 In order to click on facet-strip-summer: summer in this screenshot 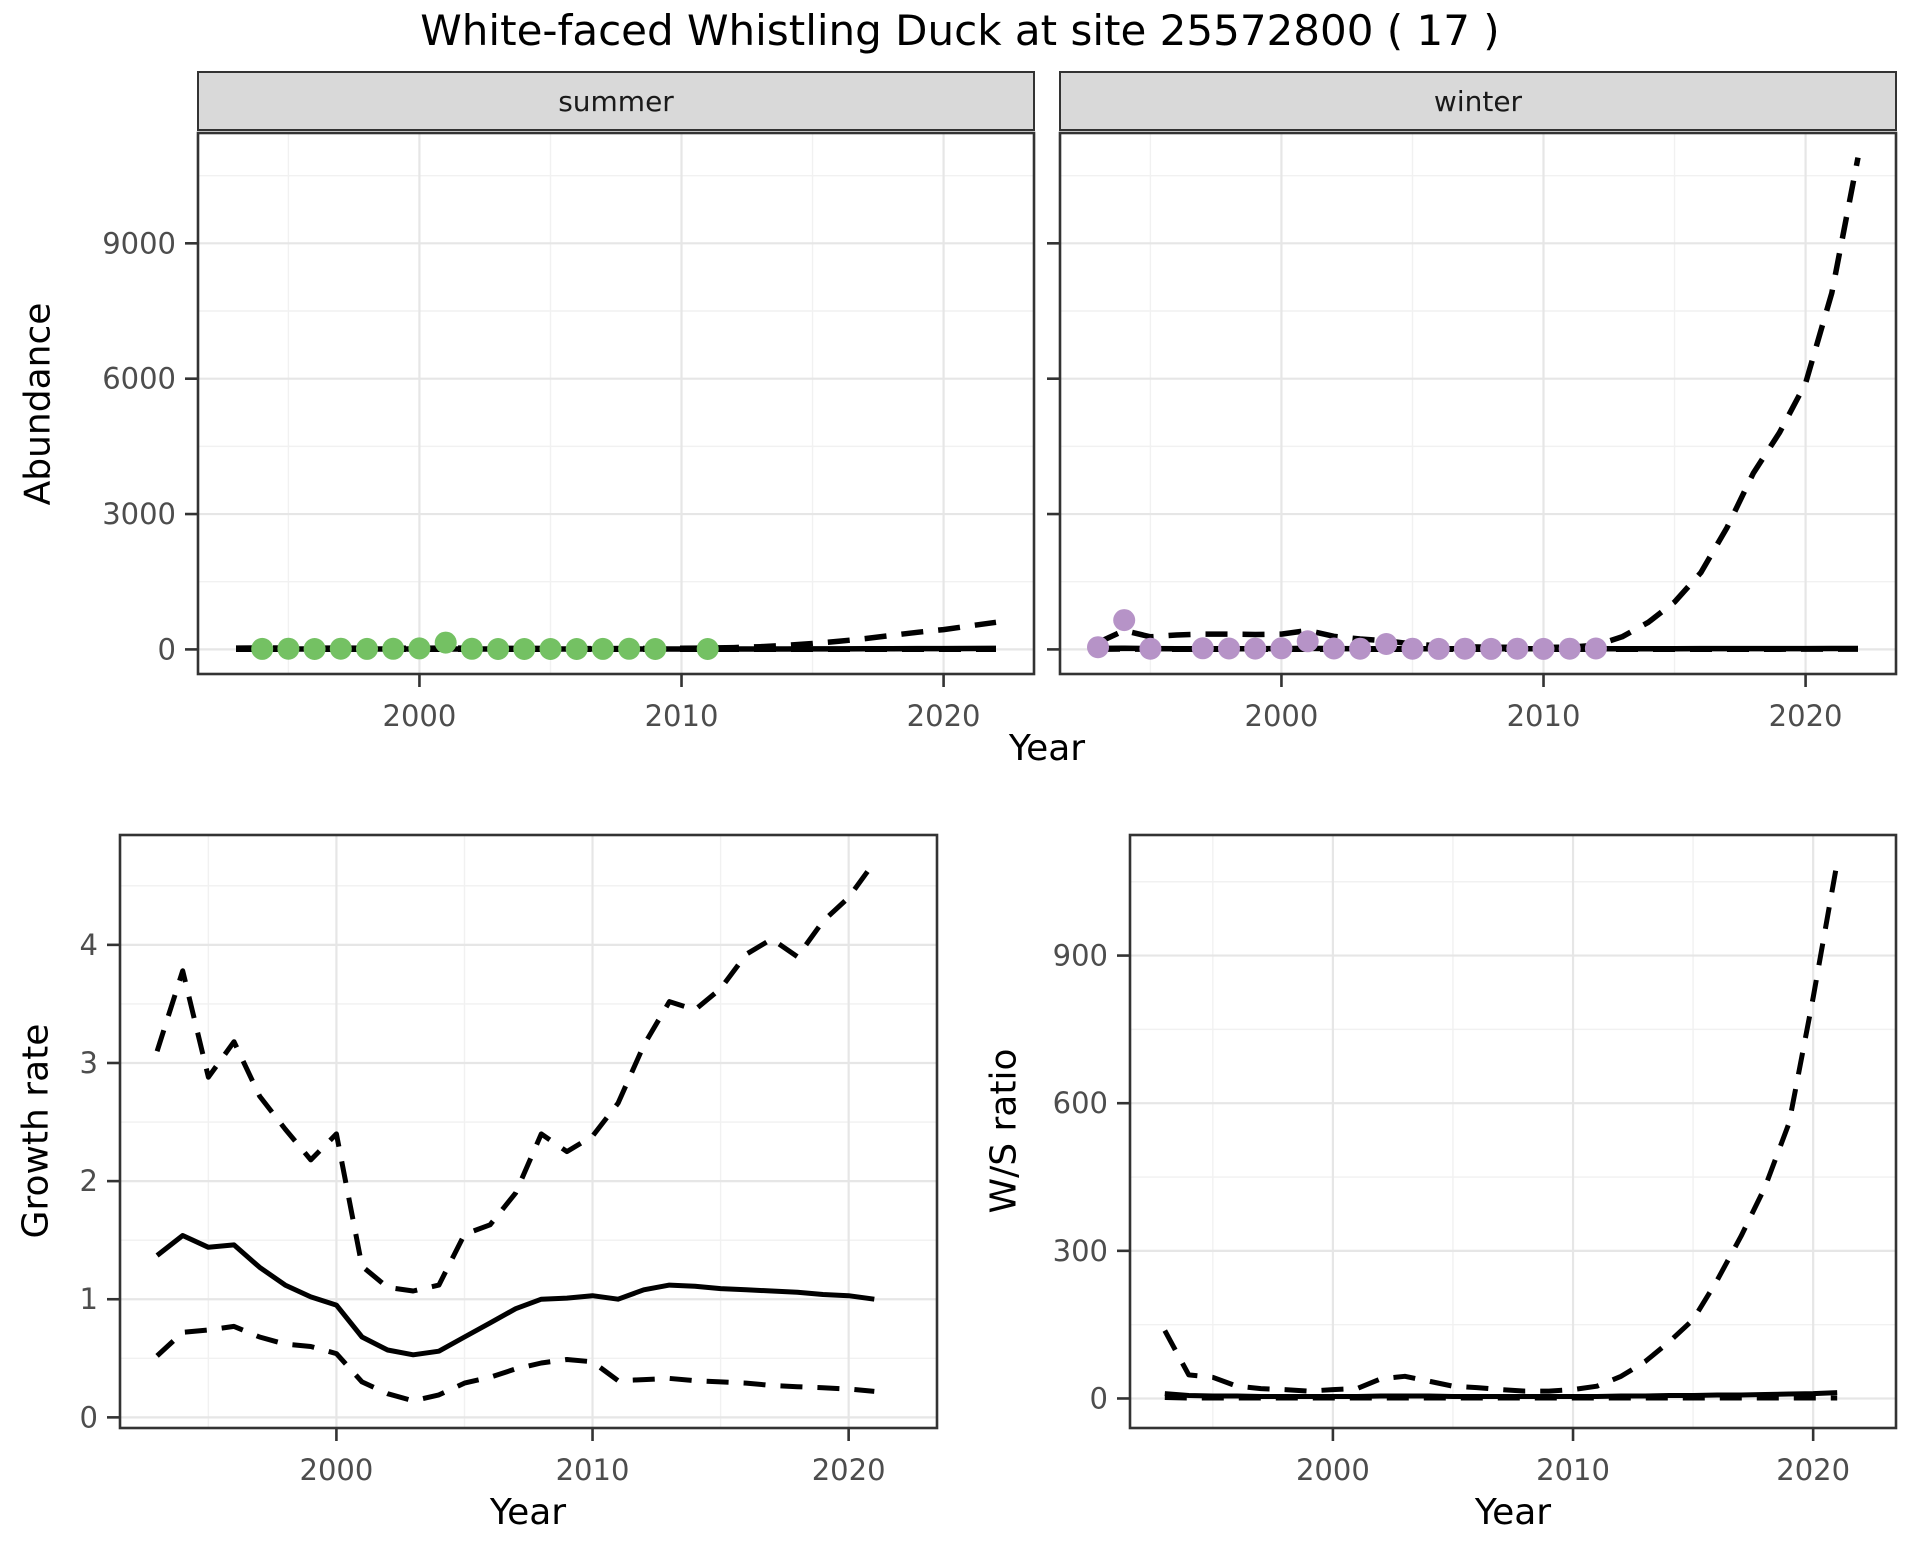, I will do `click(616, 101)`.